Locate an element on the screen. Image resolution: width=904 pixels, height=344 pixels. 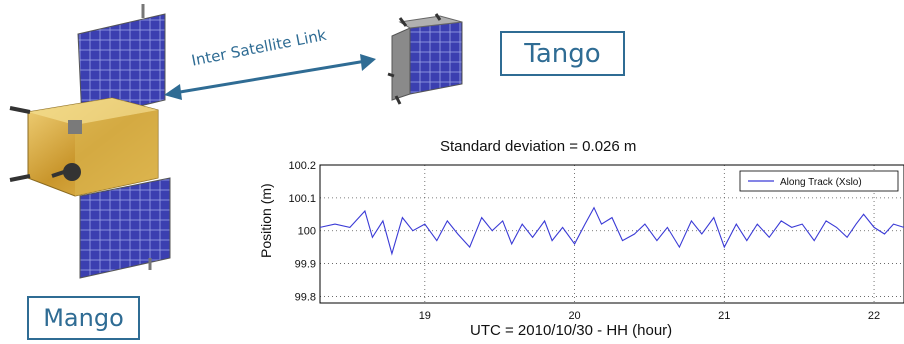
x-tick-label: 21 is located at coordinates (724, 316).